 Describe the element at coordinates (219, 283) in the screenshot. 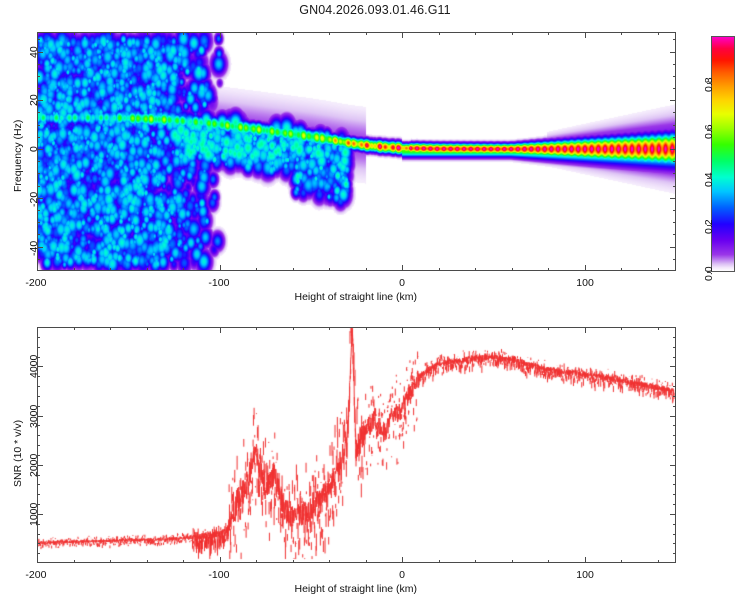

I see `x-tick-label: -100` at that location.